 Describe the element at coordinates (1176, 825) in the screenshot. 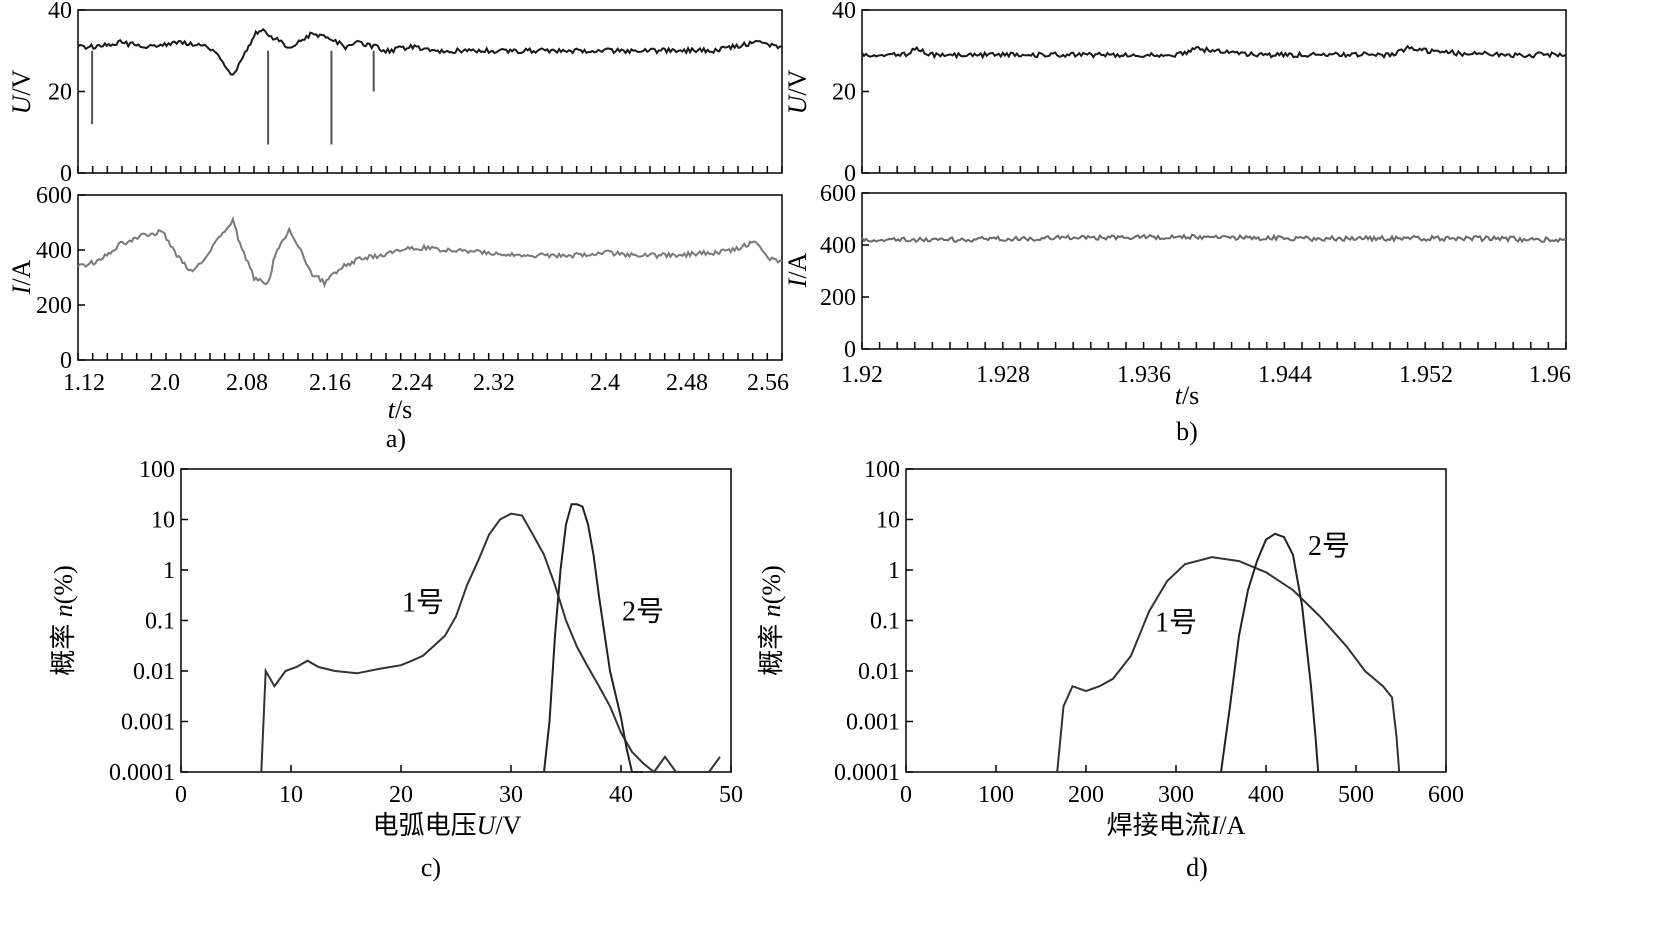

I see `panel-d-x-axis-label: 焊接电流I/A` at that location.